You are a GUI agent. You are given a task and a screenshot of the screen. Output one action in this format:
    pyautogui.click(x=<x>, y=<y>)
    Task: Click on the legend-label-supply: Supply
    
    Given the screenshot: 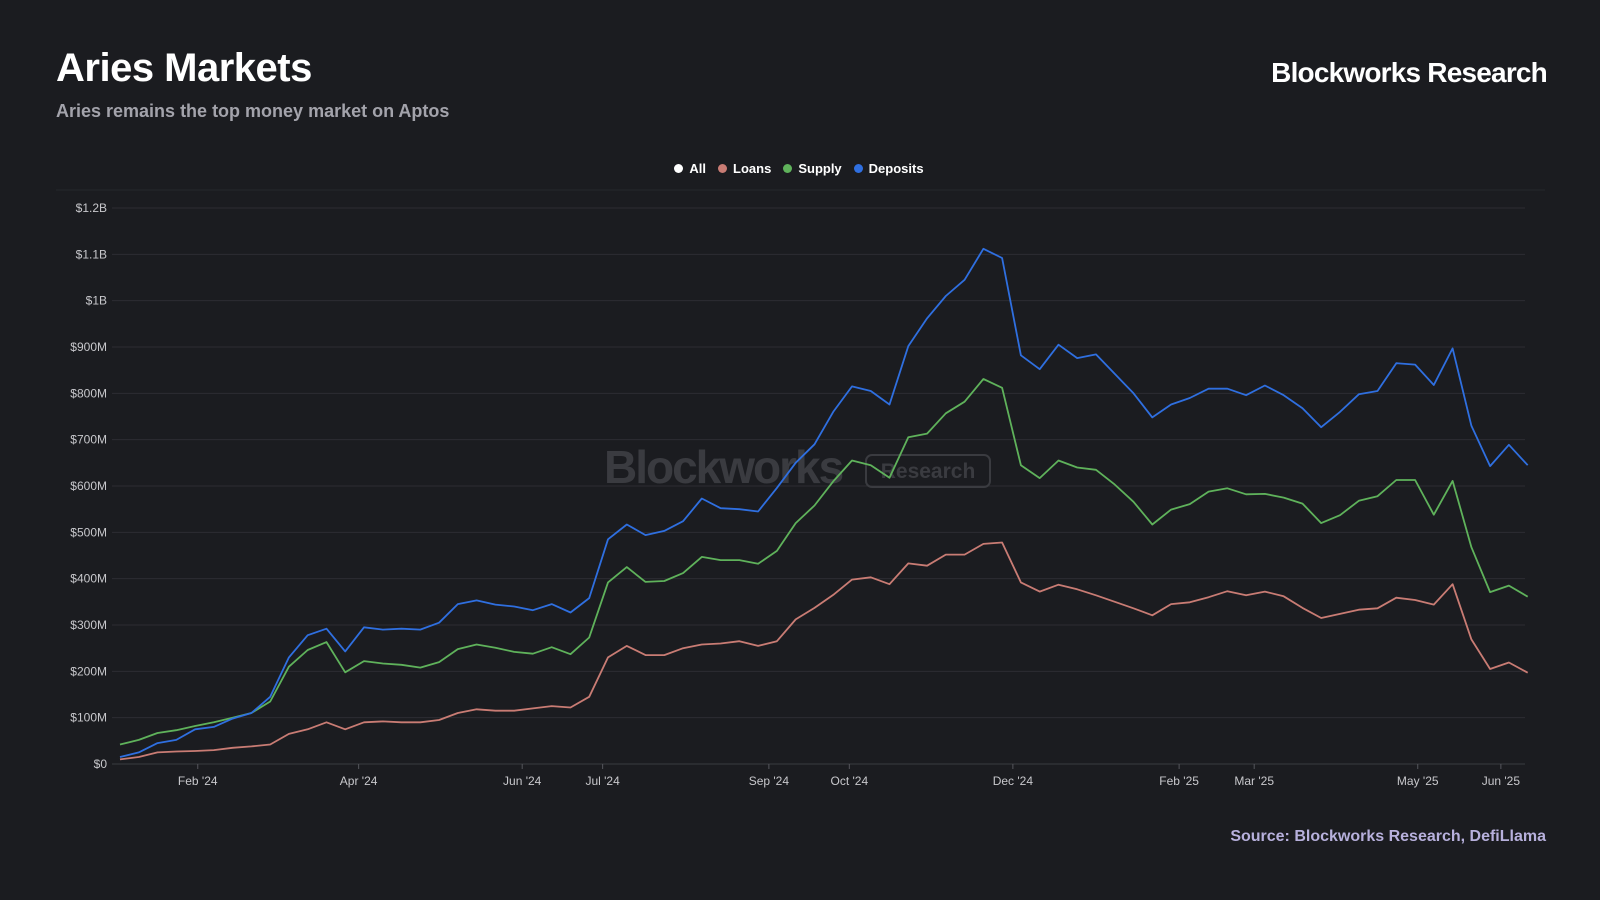 What is the action you would take?
    pyautogui.click(x=820, y=168)
    